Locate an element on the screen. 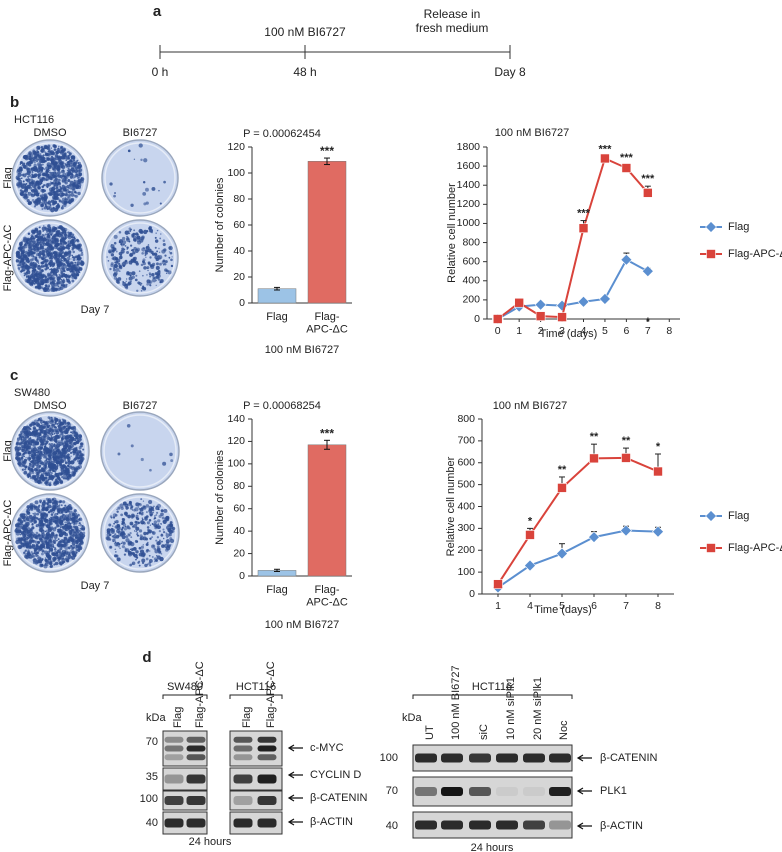 The image size is (782, 852). protein-label: β-ACTIN is located at coordinates (621, 826).